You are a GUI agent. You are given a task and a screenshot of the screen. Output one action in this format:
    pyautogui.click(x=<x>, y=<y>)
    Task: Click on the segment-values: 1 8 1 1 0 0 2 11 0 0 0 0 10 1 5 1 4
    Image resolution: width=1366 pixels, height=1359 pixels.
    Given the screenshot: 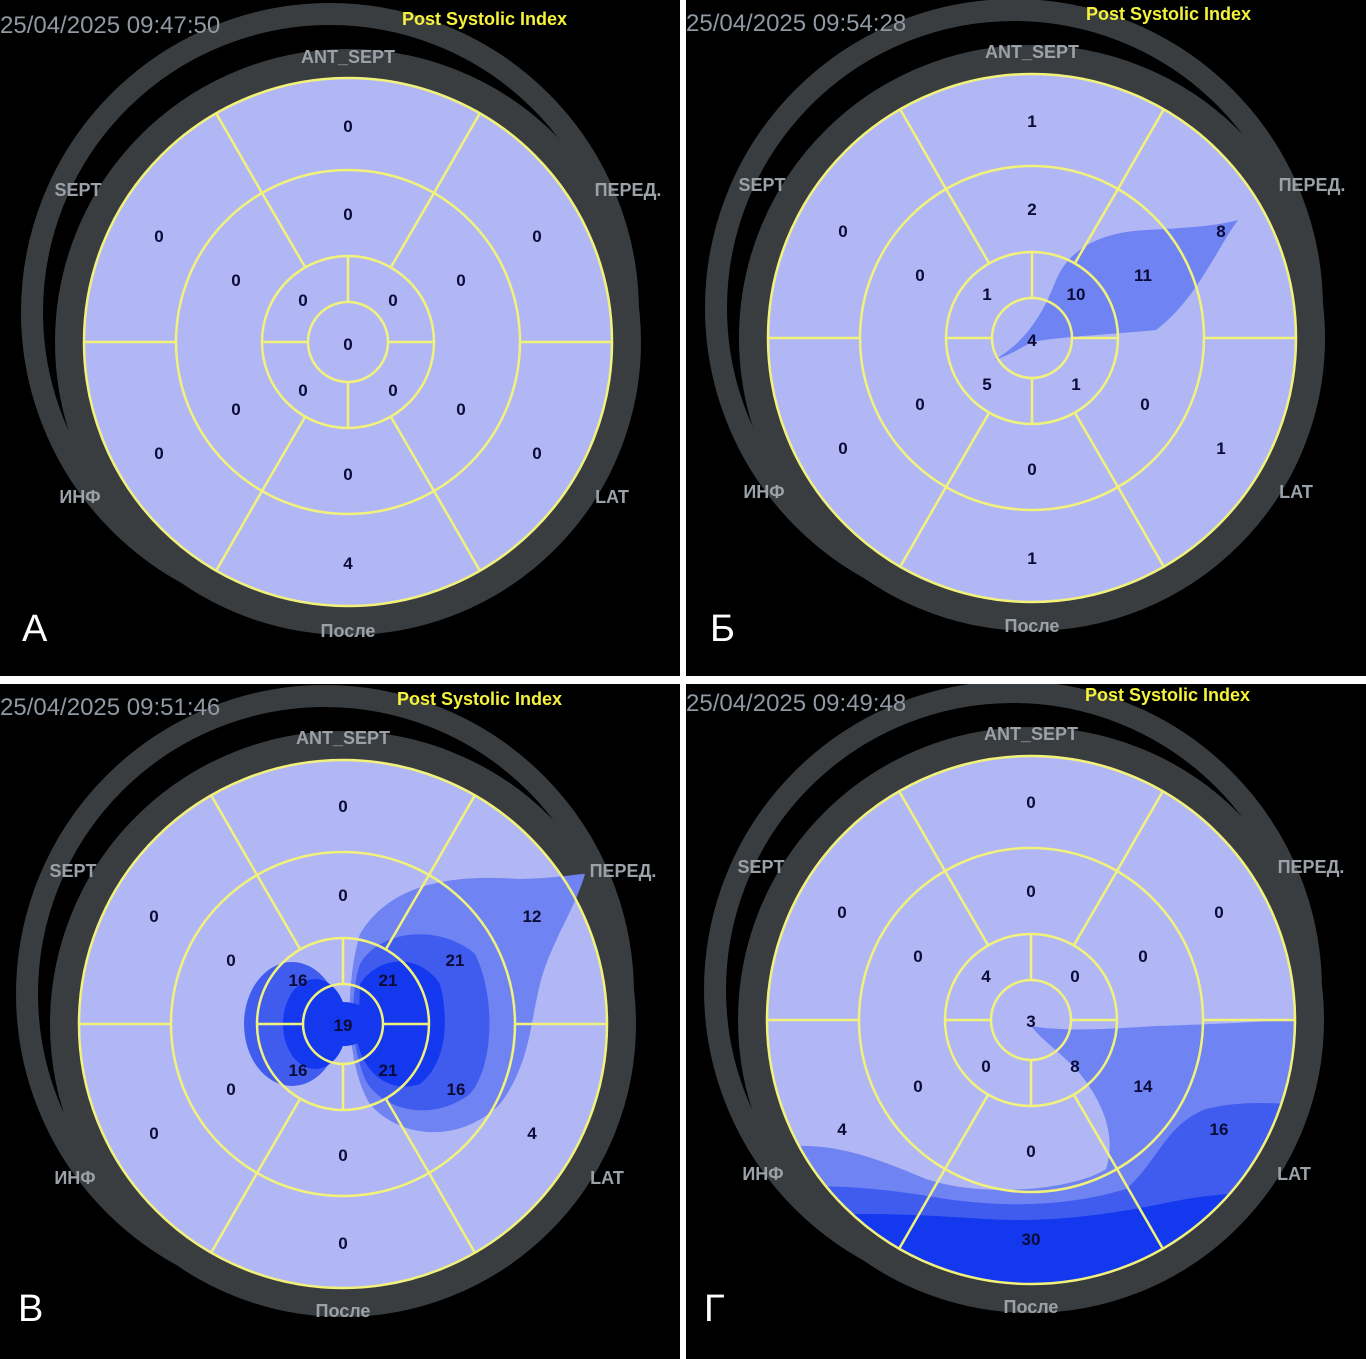 What is the action you would take?
    pyautogui.click(x=1031, y=340)
    